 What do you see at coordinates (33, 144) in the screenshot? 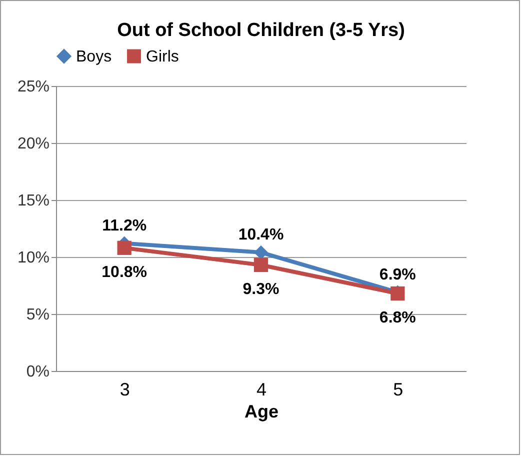
I see `y-tick-label: 20%` at bounding box center [33, 144].